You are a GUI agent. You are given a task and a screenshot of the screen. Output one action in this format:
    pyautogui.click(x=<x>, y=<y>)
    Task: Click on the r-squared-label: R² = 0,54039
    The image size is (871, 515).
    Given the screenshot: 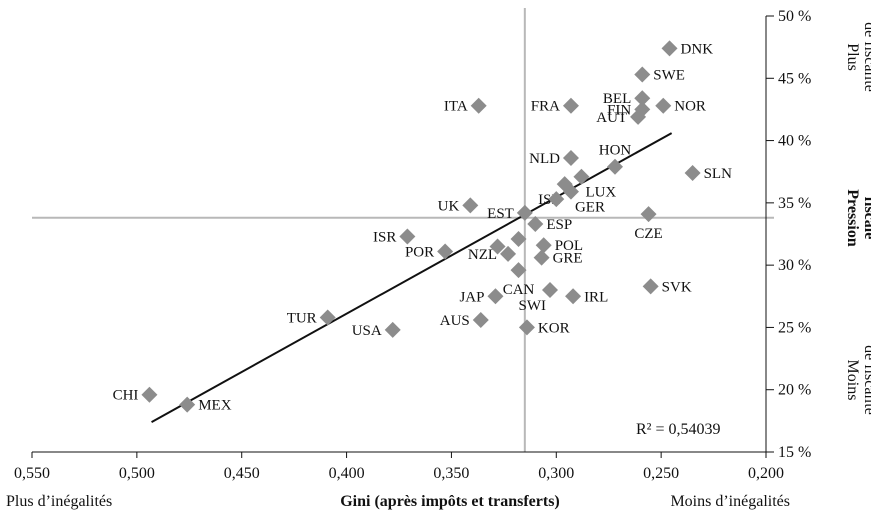 What is the action you would take?
    pyautogui.click(x=678, y=429)
    